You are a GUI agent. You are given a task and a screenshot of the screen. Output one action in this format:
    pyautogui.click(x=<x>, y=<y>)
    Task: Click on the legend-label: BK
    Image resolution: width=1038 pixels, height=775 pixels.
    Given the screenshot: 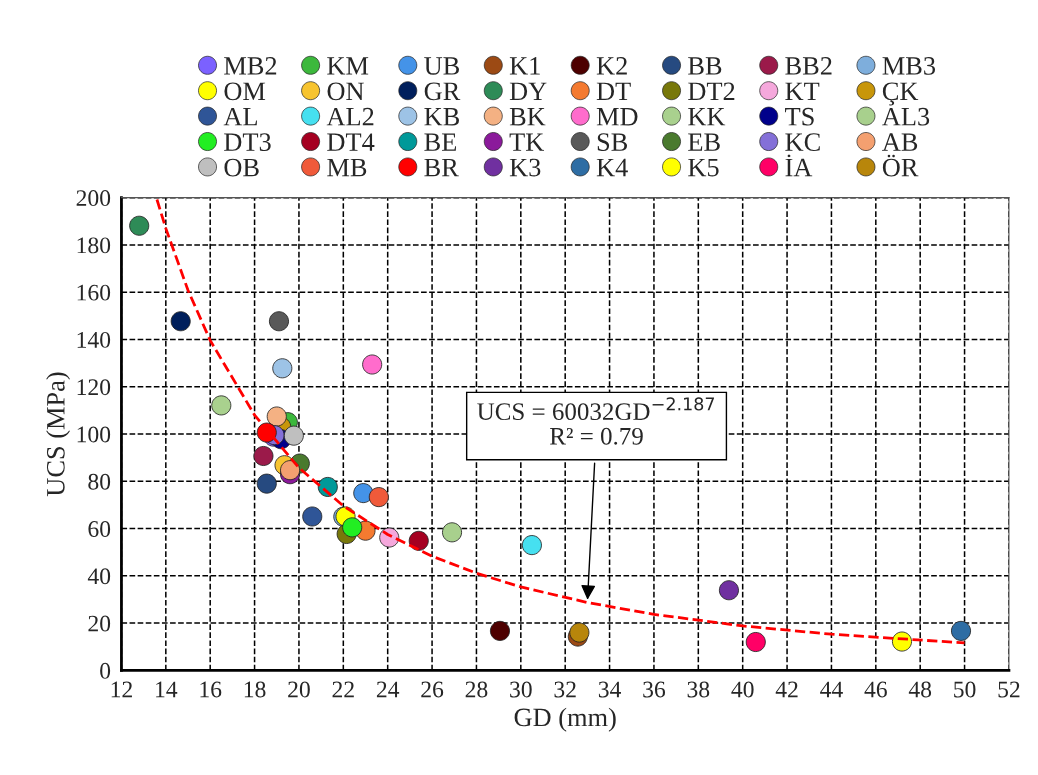 What is the action you would take?
    pyautogui.click(x=527, y=117)
    